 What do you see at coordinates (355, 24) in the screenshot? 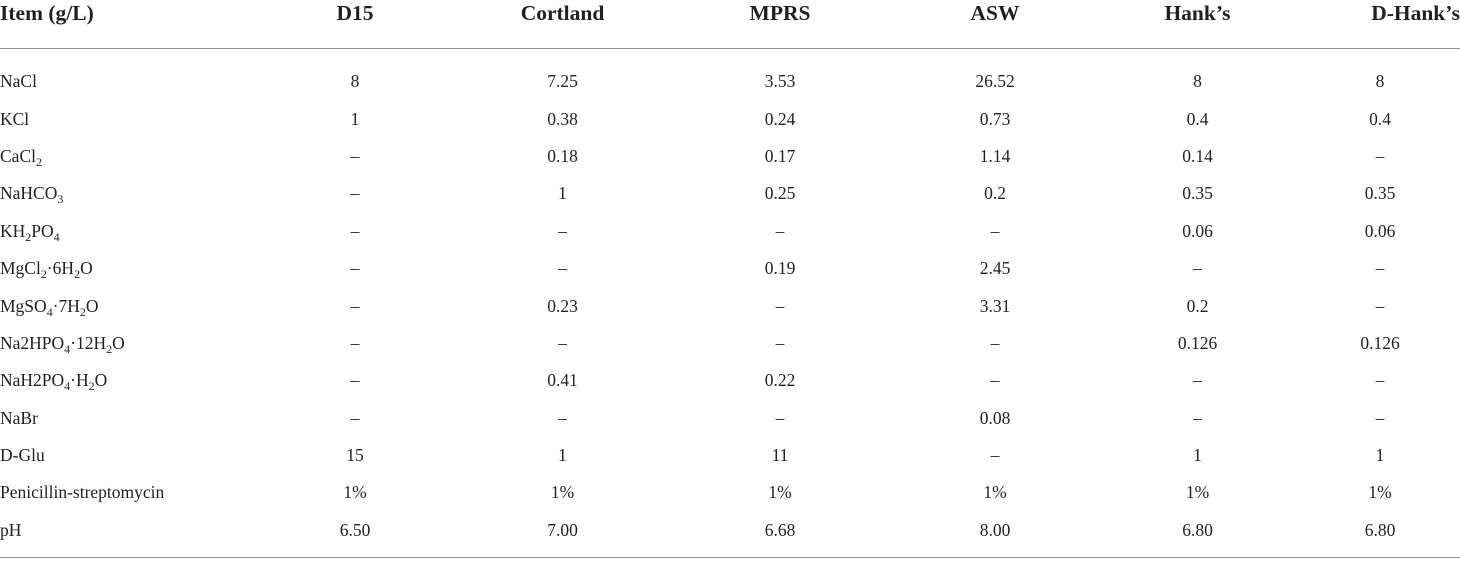
I see `column-header: D15` at bounding box center [355, 24].